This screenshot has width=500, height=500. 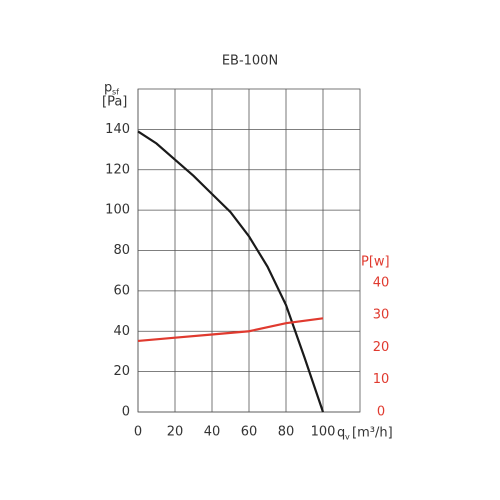 What do you see at coordinates (381, 412) in the screenshot?
I see `y2-tick-label: 0` at bounding box center [381, 412].